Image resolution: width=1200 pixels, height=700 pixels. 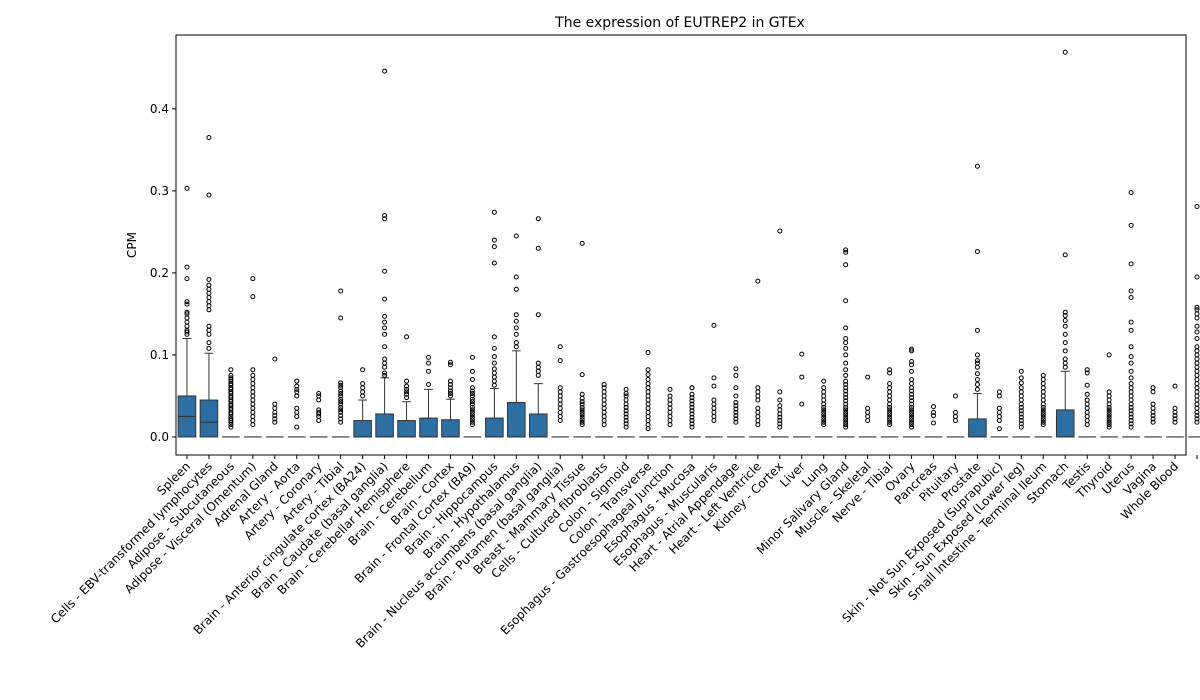 What do you see at coordinates (159, 109) in the screenshot?
I see `y-tick-label: 0.4` at bounding box center [159, 109].